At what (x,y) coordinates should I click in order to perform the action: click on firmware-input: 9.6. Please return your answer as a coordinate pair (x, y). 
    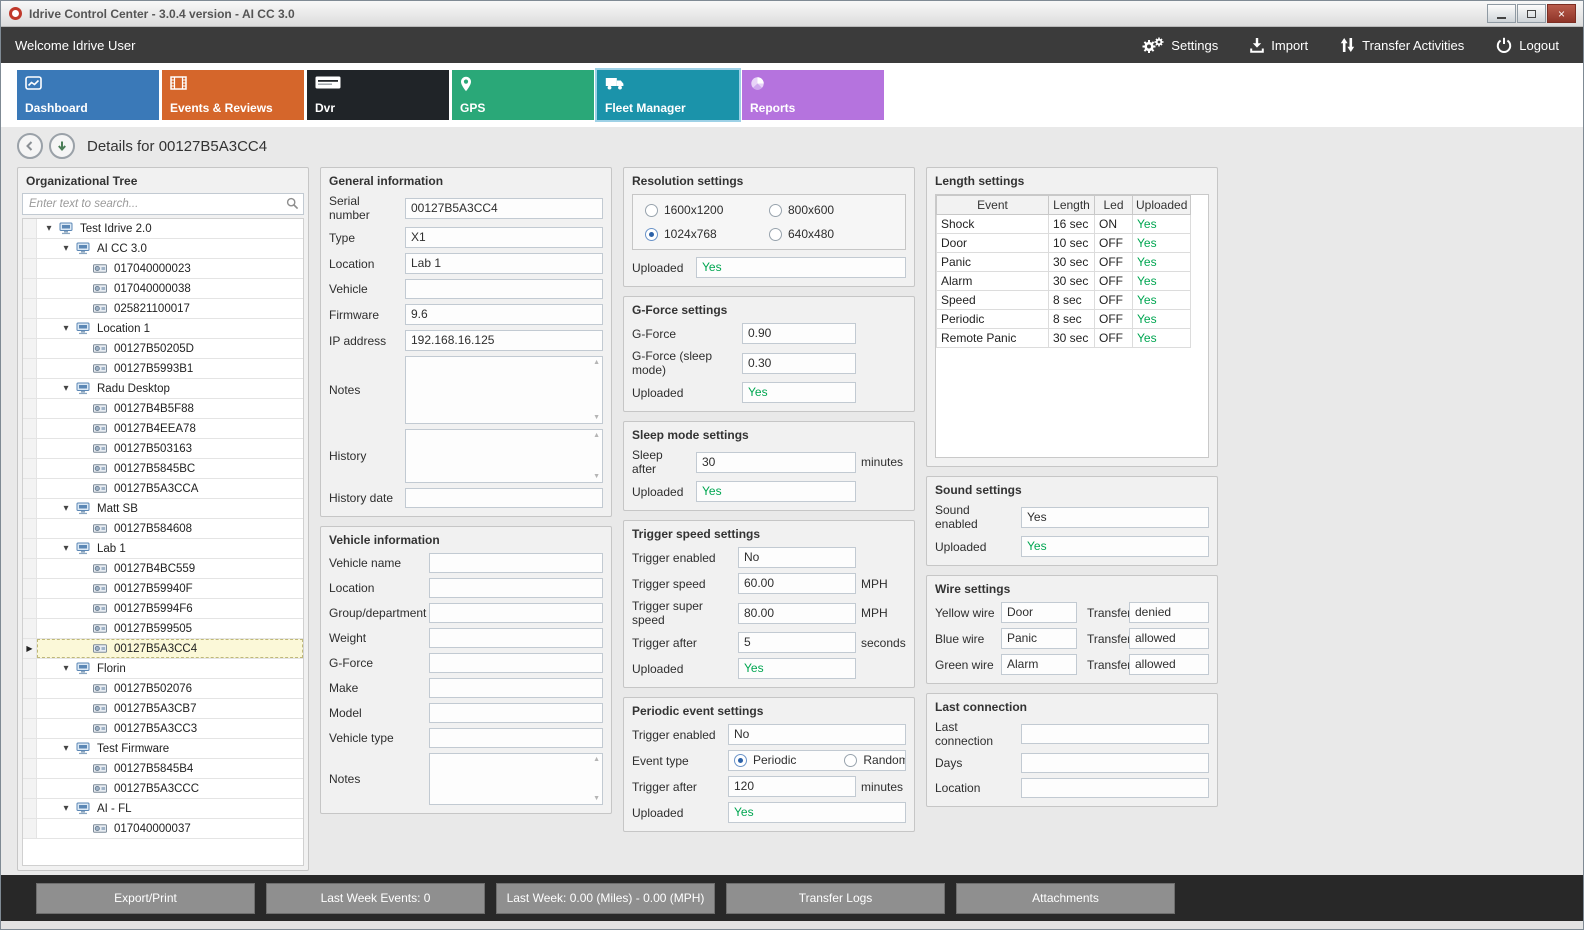
    Looking at the image, I should click on (504, 314).